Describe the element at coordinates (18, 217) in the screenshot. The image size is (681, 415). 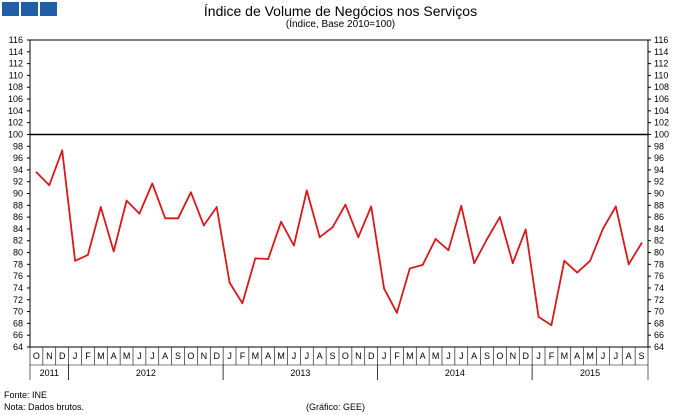
I see `y-tick-label-left: 86` at that location.